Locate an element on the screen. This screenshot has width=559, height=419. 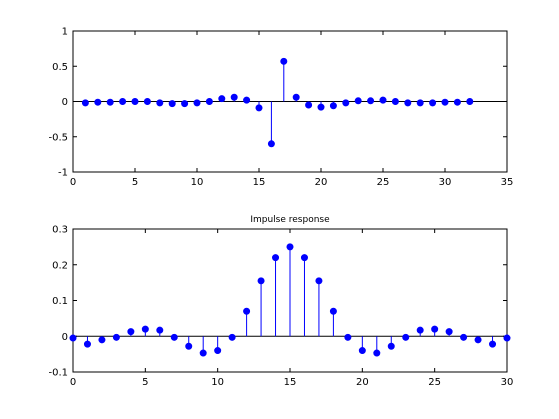
x-tick-label: 35 is located at coordinates (507, 182).